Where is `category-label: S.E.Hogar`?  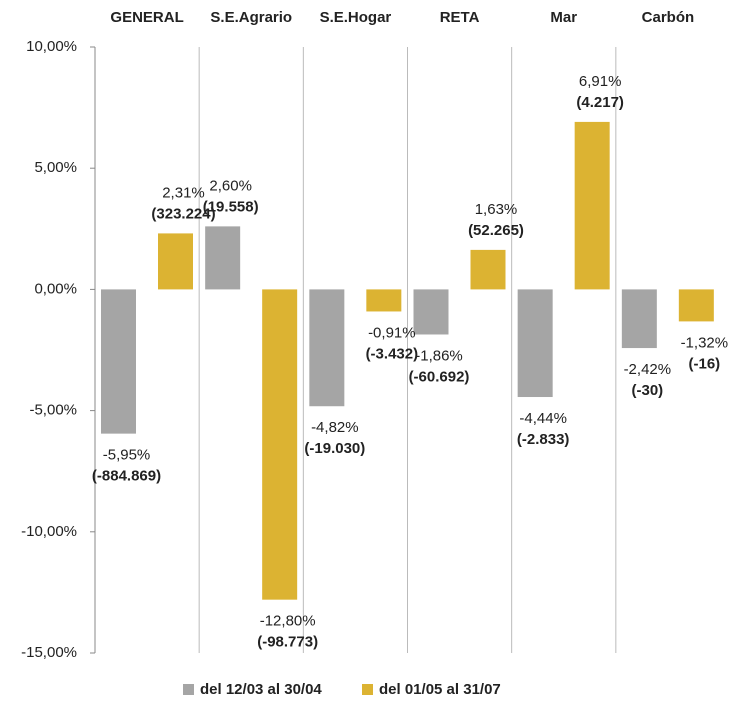 category-label: S.E.Hogar is located at coordinates (356, 17).